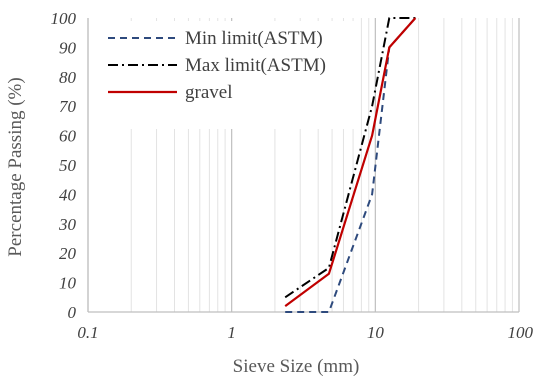 This screenshot has height=376, width=535. Describe the element at coordinates (68, 253) in the screenshot. I see `y-tick-label: 20` at that location.